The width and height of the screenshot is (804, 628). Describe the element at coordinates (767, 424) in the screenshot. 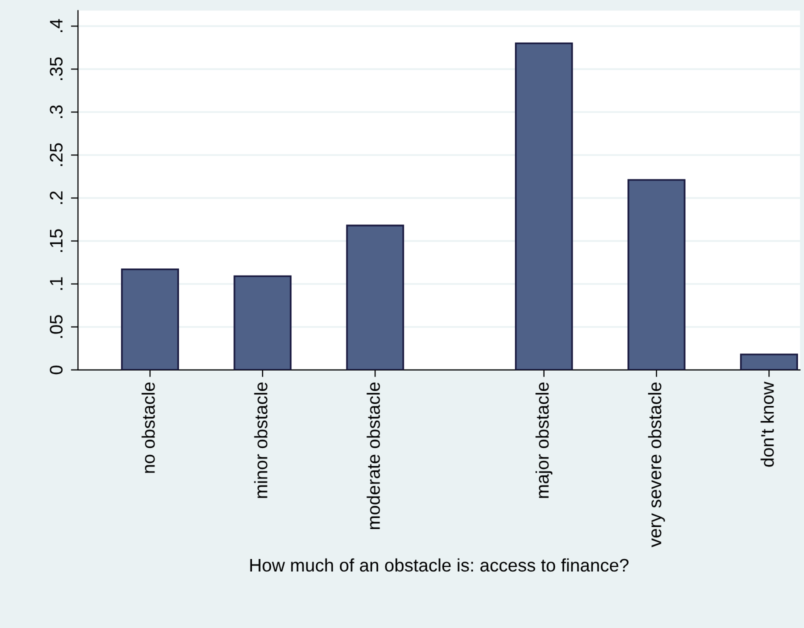

I see `x-tick-label: don't know` at that location.